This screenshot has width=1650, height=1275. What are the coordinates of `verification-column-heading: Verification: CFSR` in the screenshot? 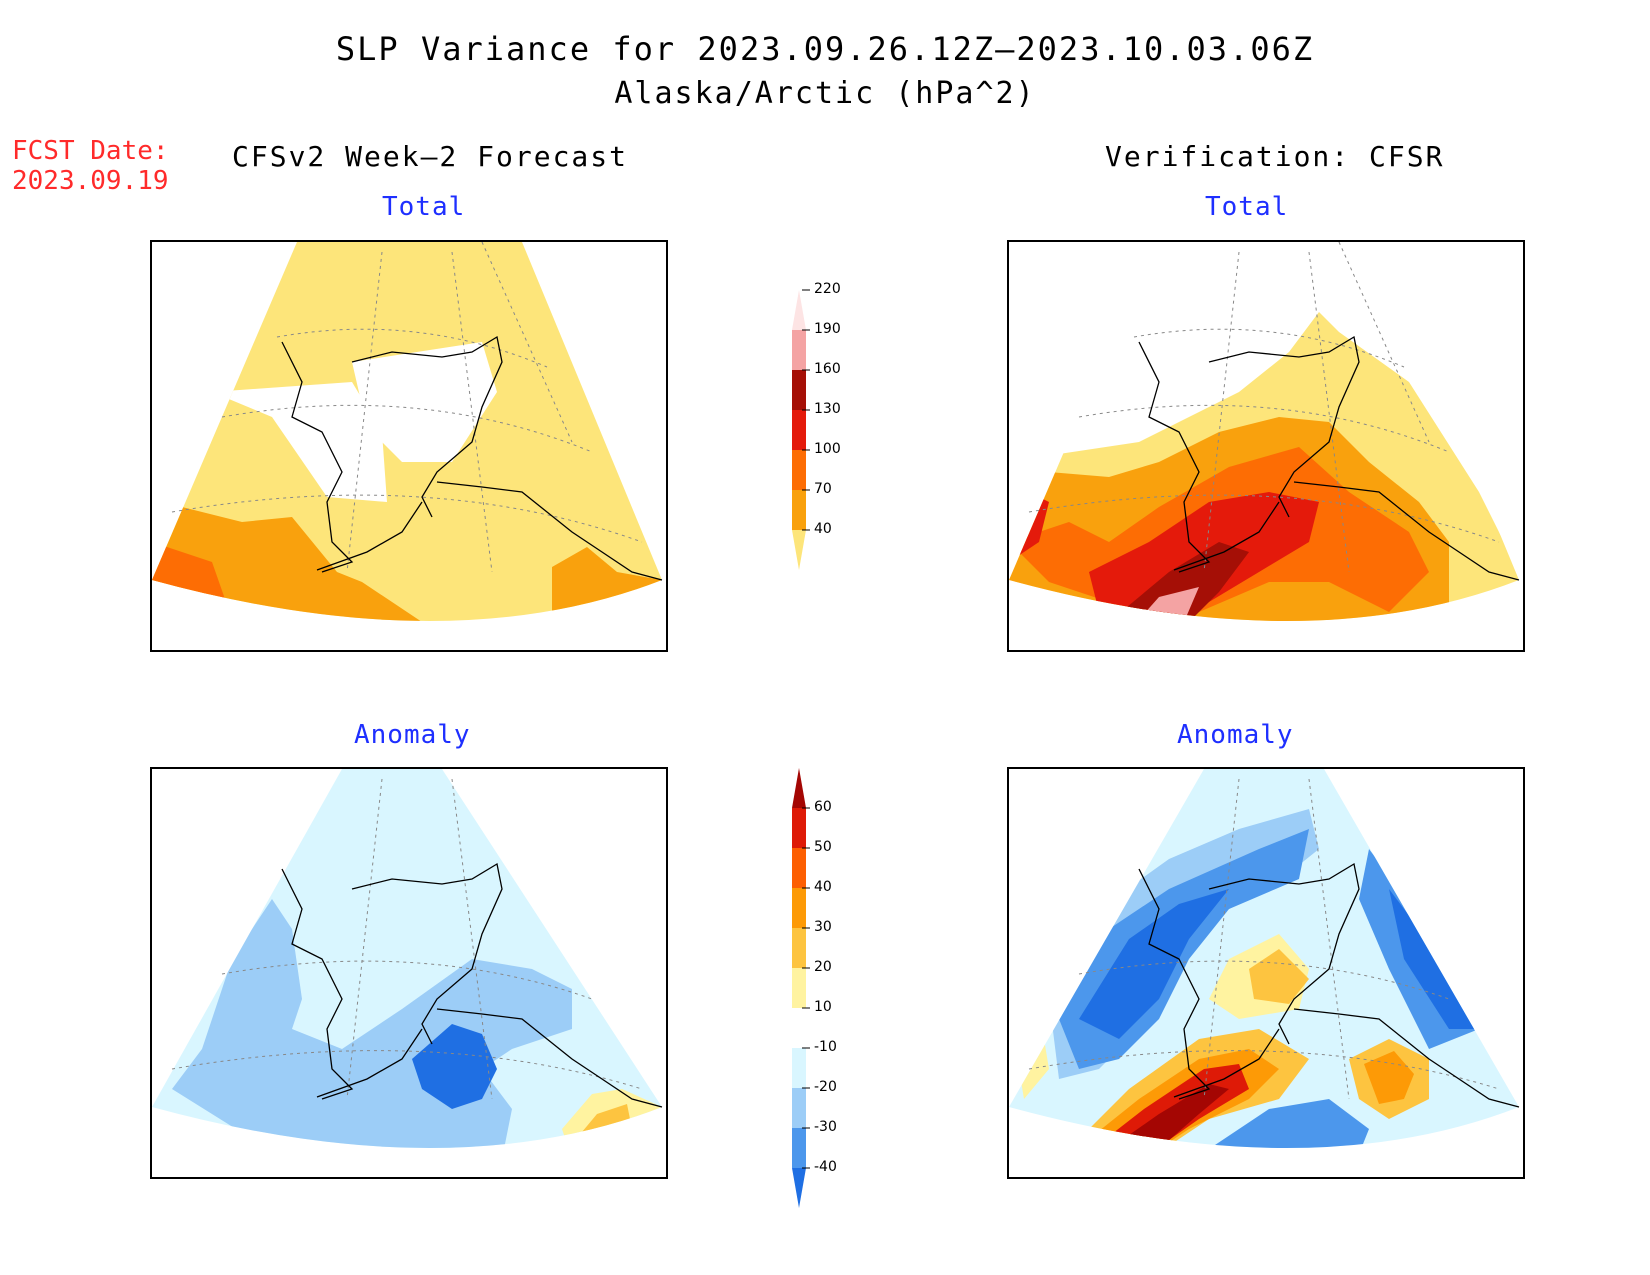 It's located at (1275, 156).